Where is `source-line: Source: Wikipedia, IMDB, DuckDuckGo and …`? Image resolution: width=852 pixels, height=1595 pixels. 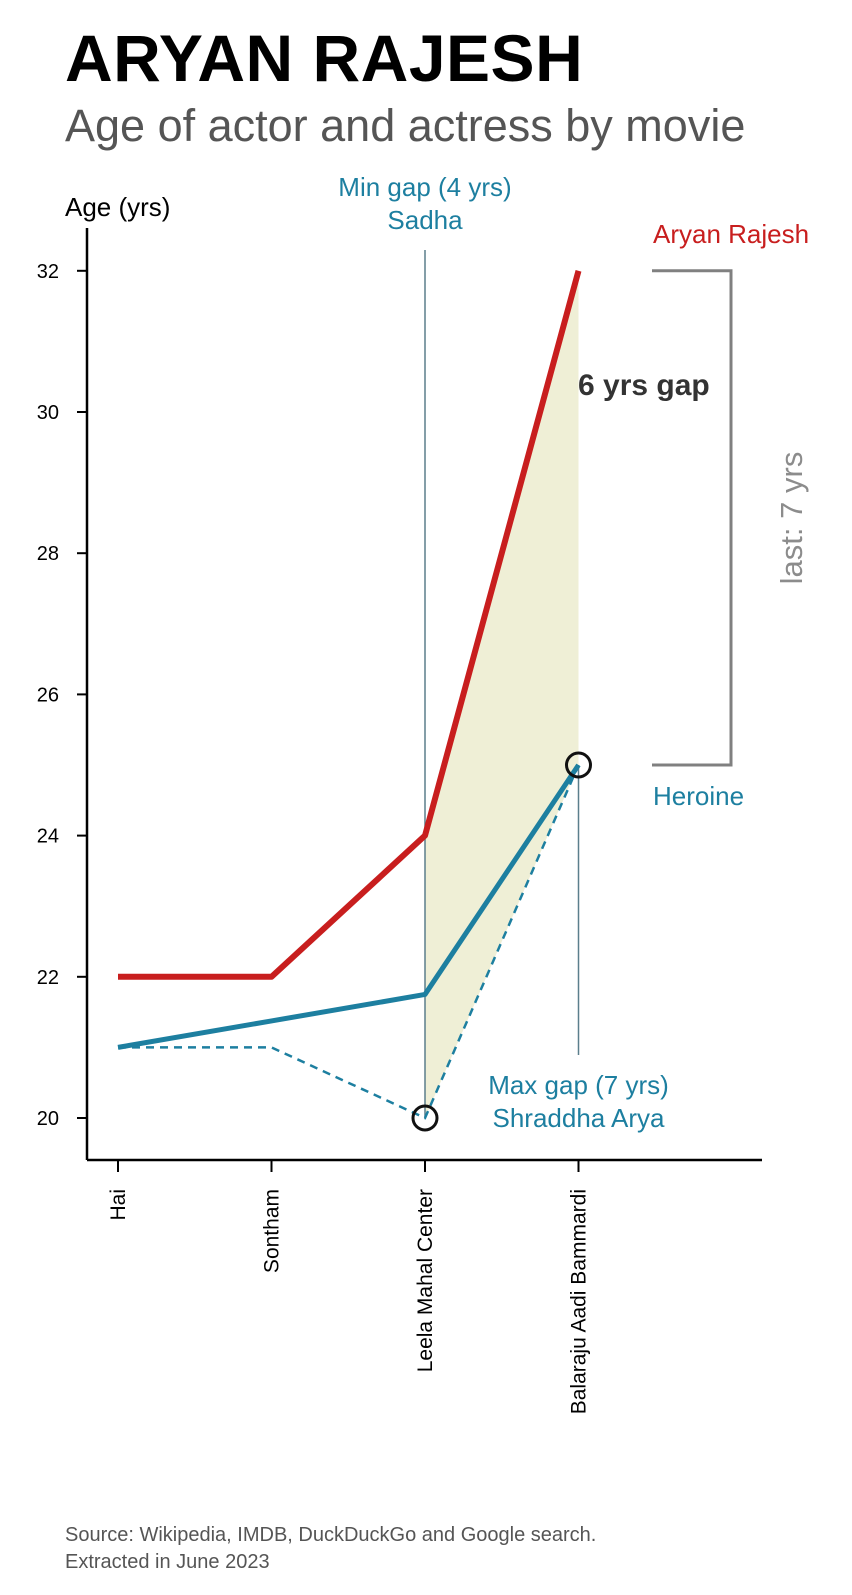
source-line: Source: Wikipedia, IMDB, DuckDuckGo and … is located at coordinates (331, 1535).